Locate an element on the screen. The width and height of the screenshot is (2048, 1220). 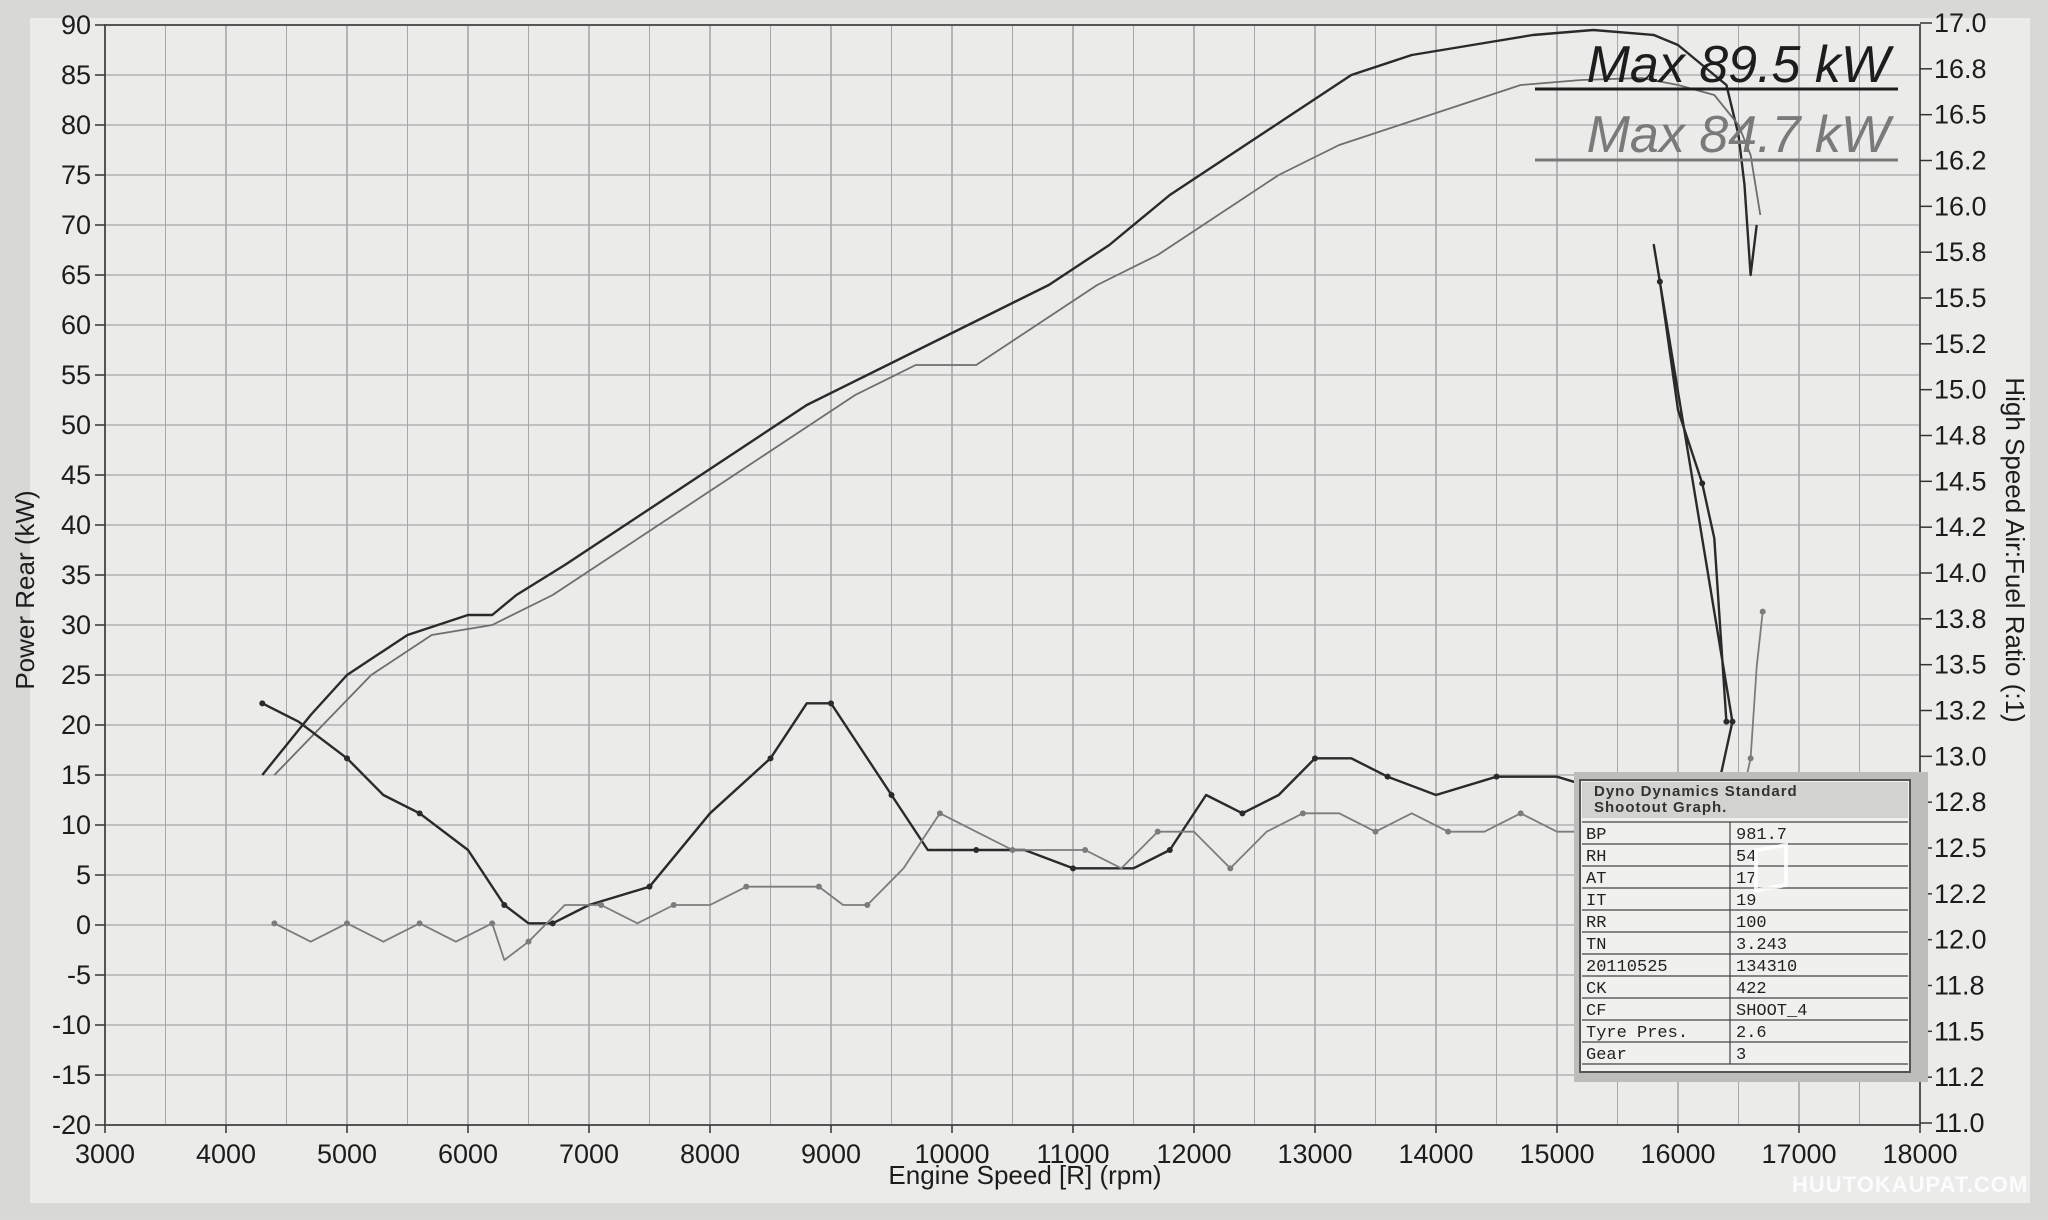
y-right-tick-label: 12.5 is located at coordinates (1960, 848).